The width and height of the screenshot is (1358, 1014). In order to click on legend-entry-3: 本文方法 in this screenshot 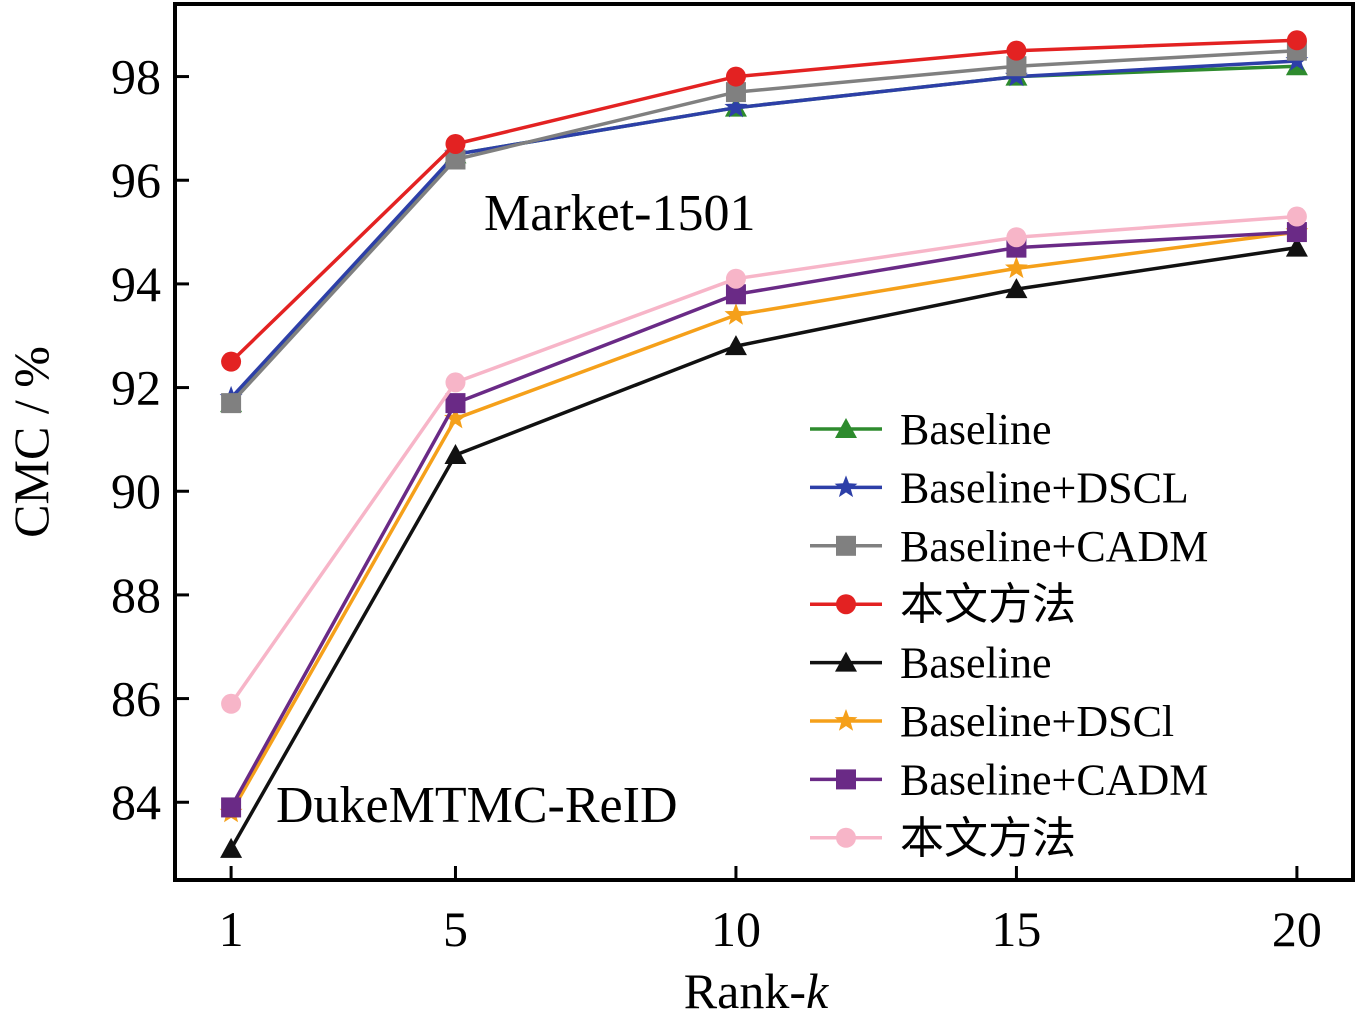, I will do `click(943, 604)`.